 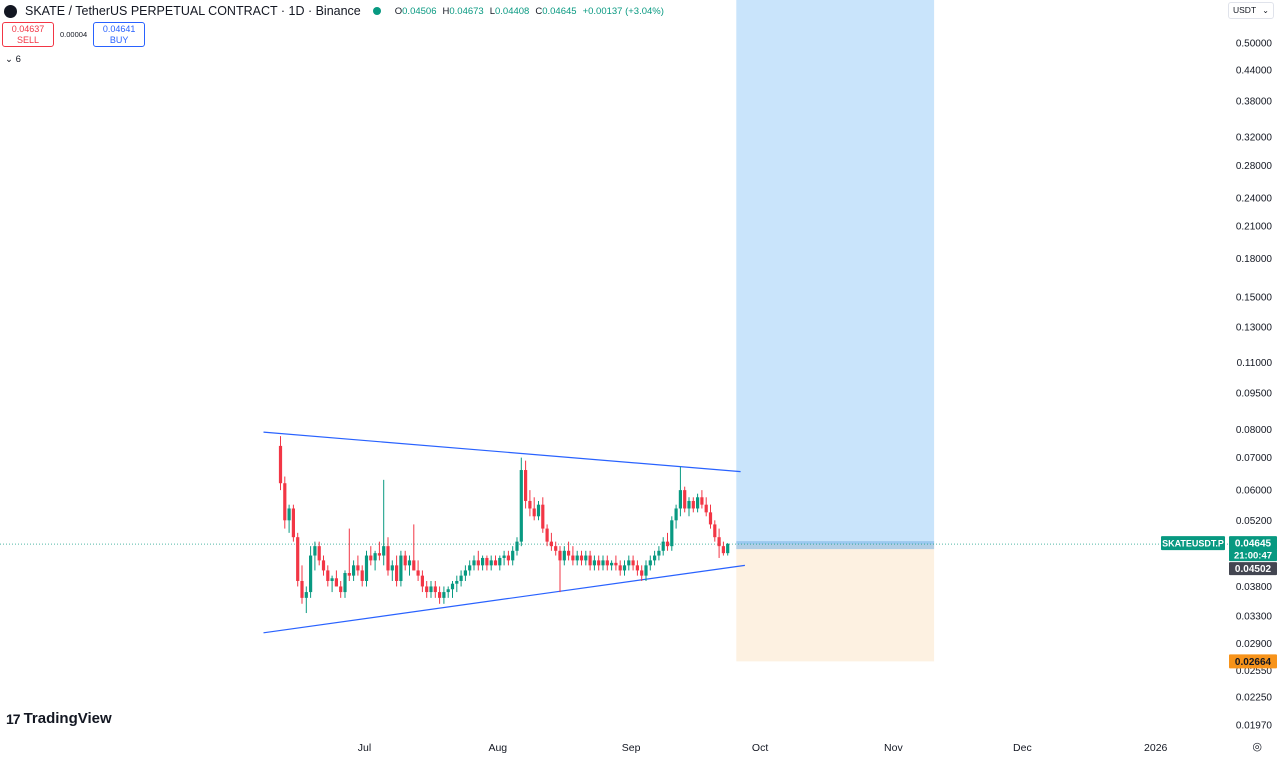 What do you see at coordinates (1254, 394) in the screenshot?
I see `price-tick-label: 0.09500` at bounding box center [1254, 394].